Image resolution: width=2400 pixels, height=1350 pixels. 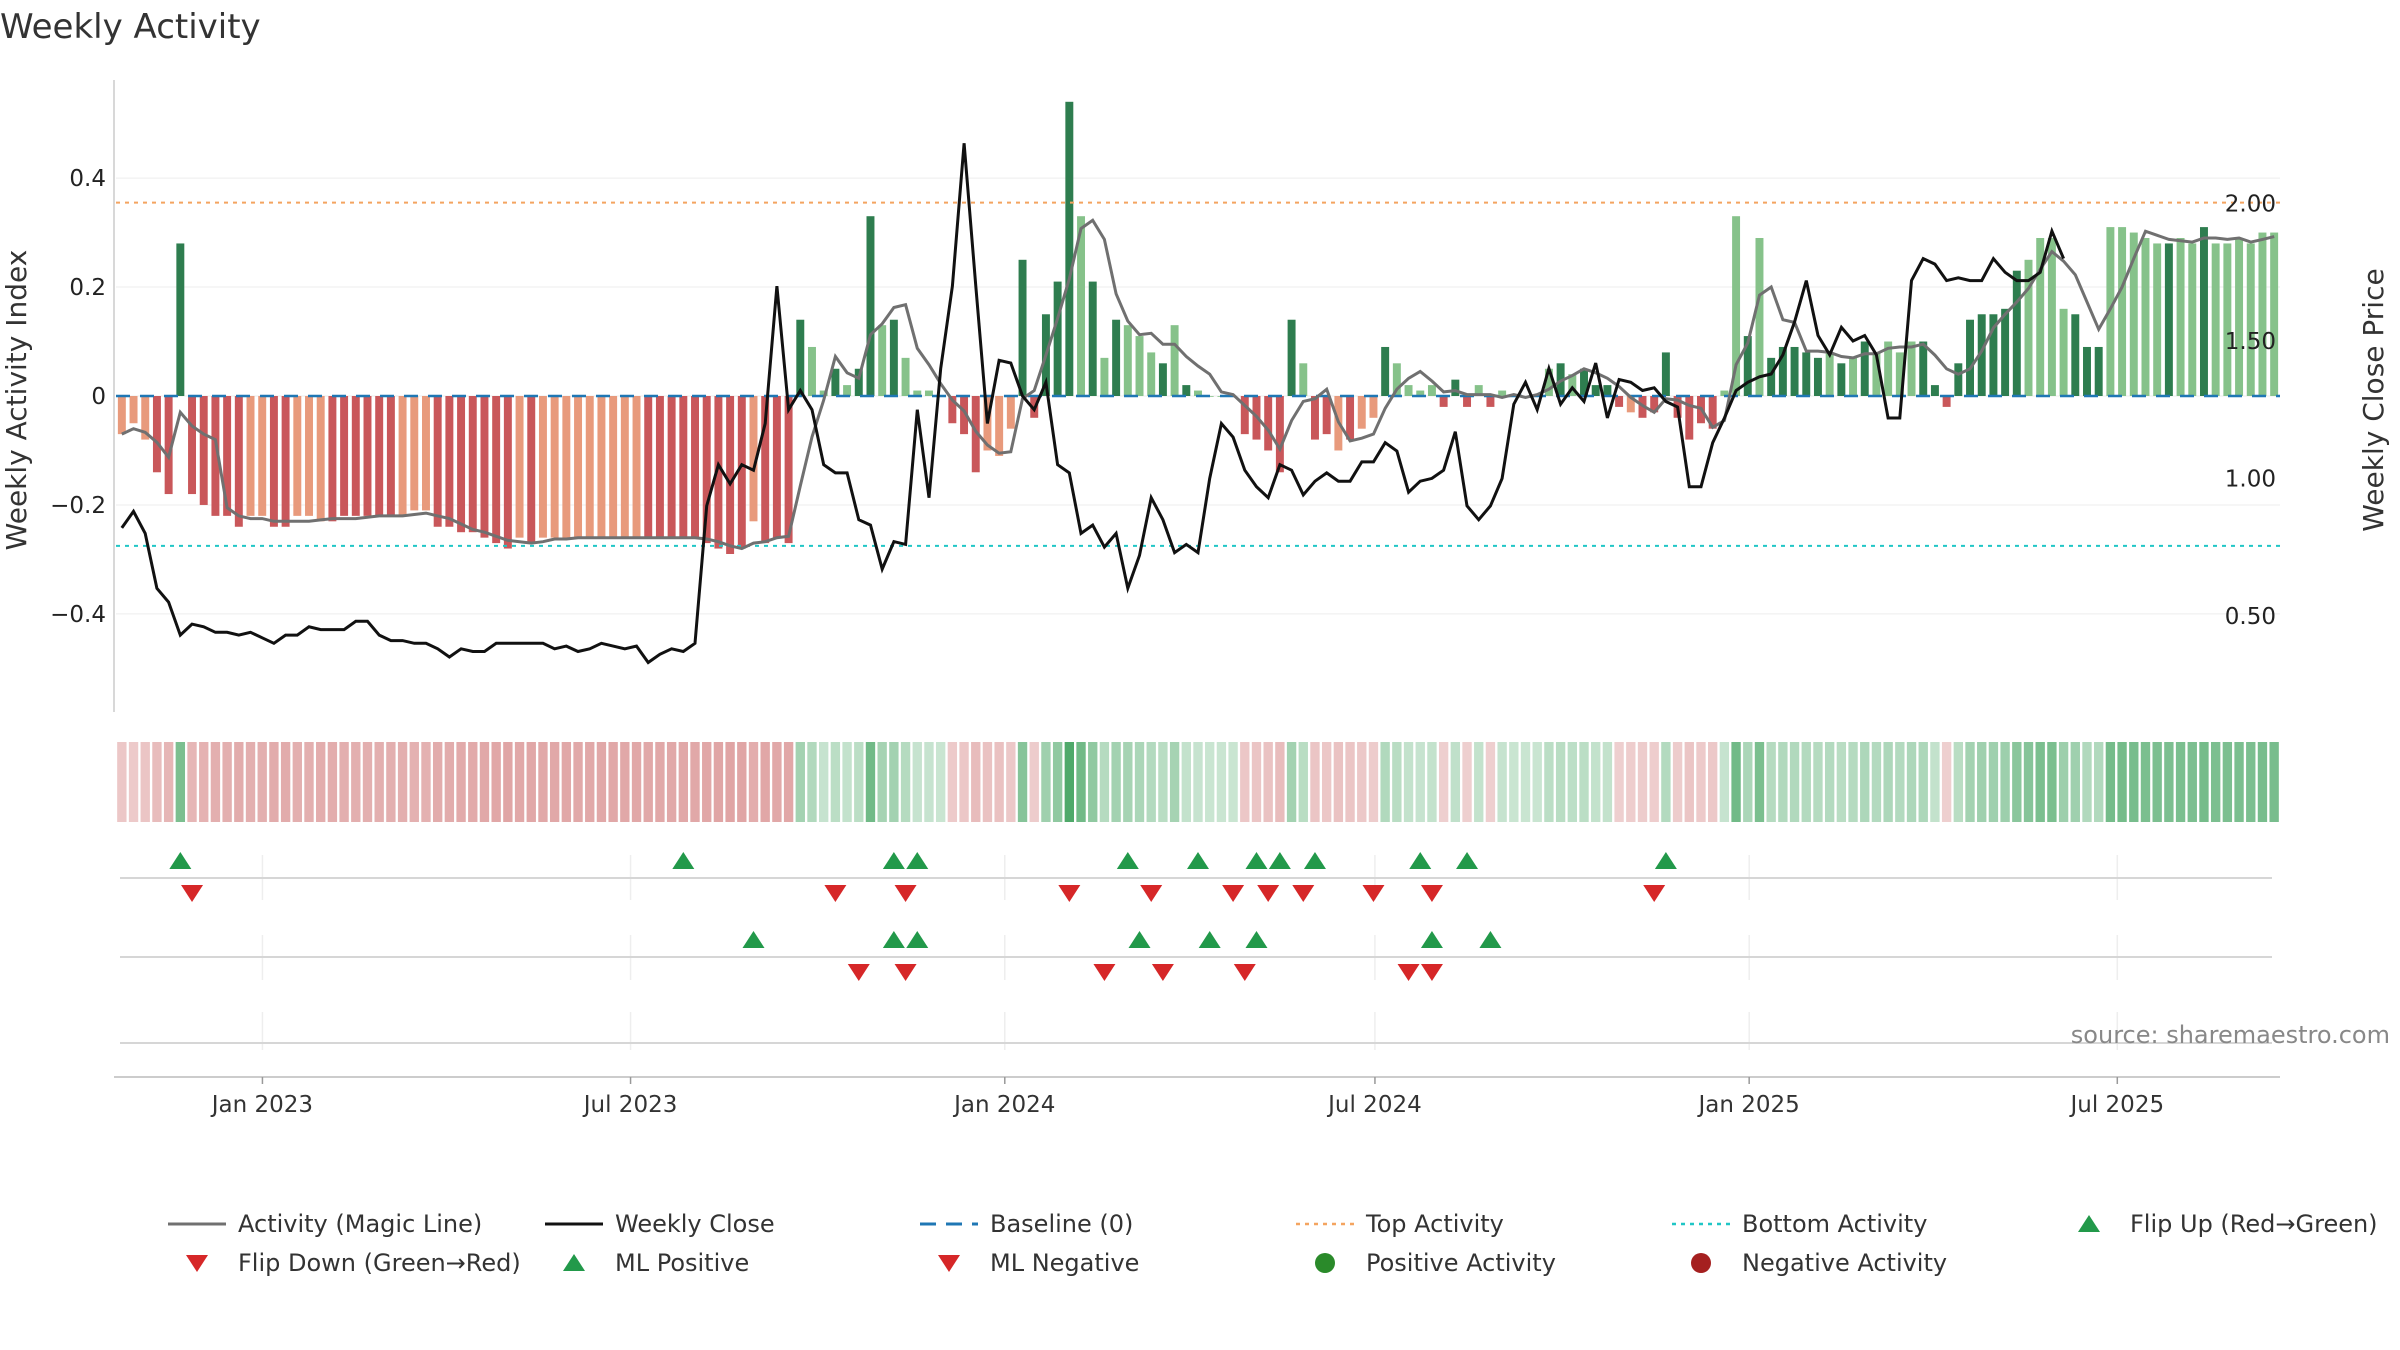 What do you see at coordinates (1701, 1263) in the screenshot?
I see `legend-marker-neg` at bounding box center [1701, 1263].